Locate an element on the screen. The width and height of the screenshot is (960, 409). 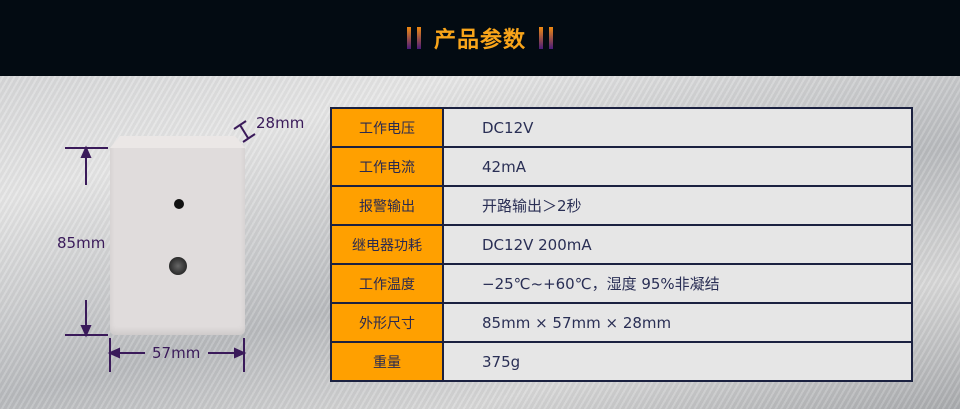
table-row: 工作温度 −25℃~+60℃，湿度 95%非凝结 is located at coordinates (621, 283).